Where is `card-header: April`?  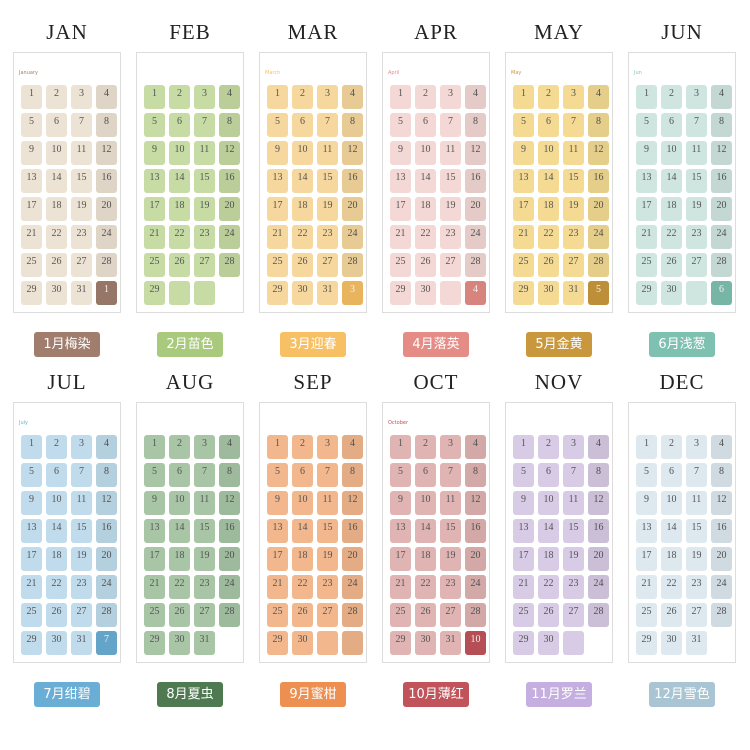 card-header: April is located at coordinates (394, 73).